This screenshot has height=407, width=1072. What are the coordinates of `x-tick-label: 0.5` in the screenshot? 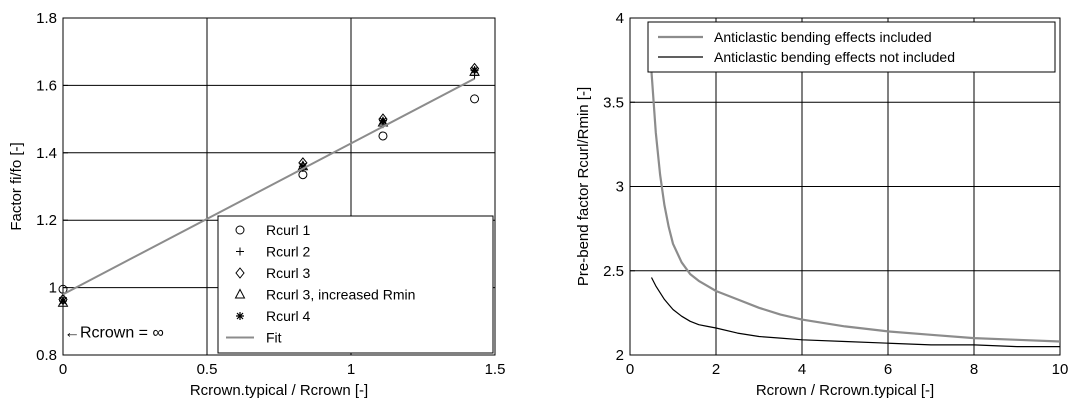 It's located at (207, 369).